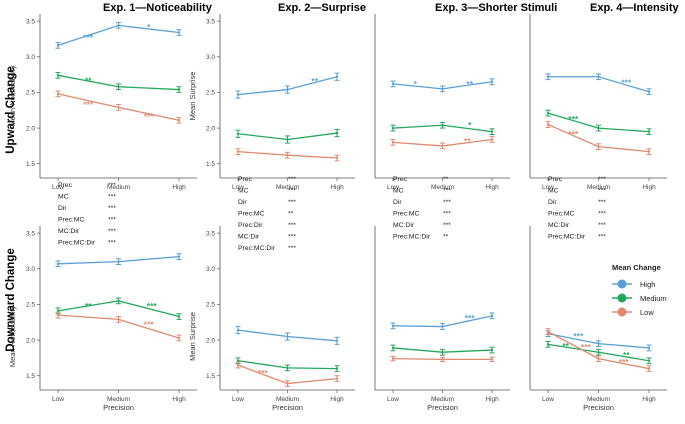 This screenshot has height=424, width=685. I want to click on row-label-upward: Upward Change, so click(11, 110).